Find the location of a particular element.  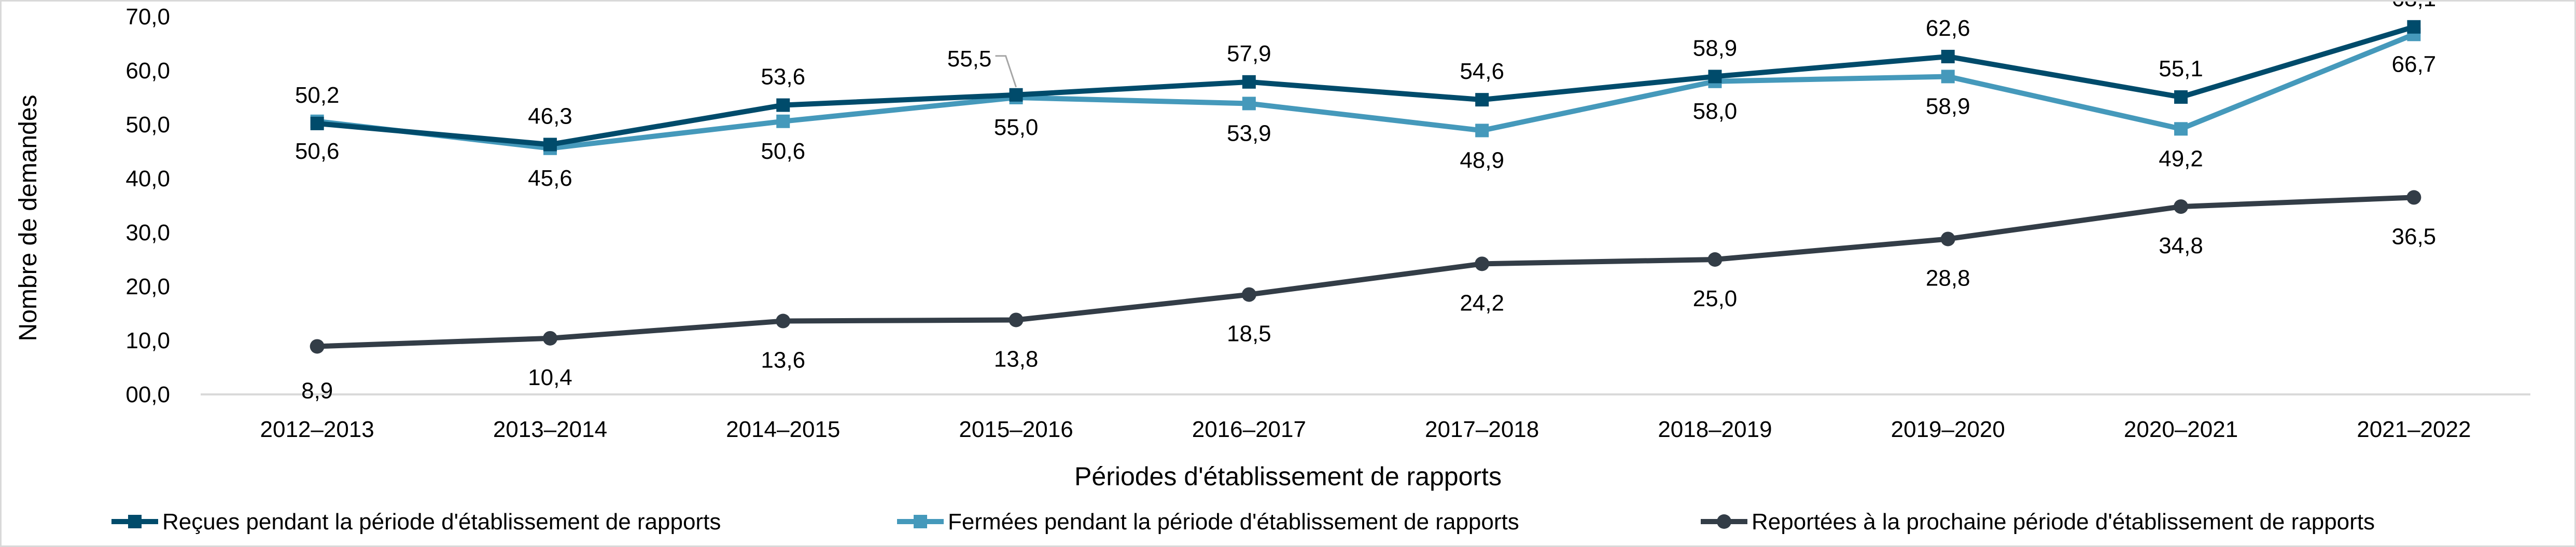

data-label: 8,9 is located at coordinates (317, 390).